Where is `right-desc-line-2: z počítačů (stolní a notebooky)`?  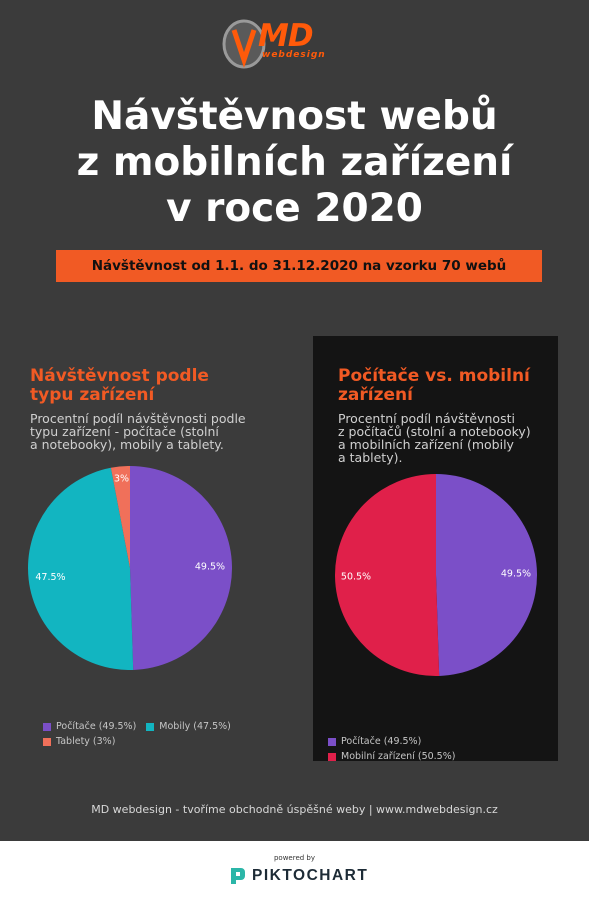
right-desc-line-2: z počítačů (stolní a notebooky) is located at coordinates (434, 431).